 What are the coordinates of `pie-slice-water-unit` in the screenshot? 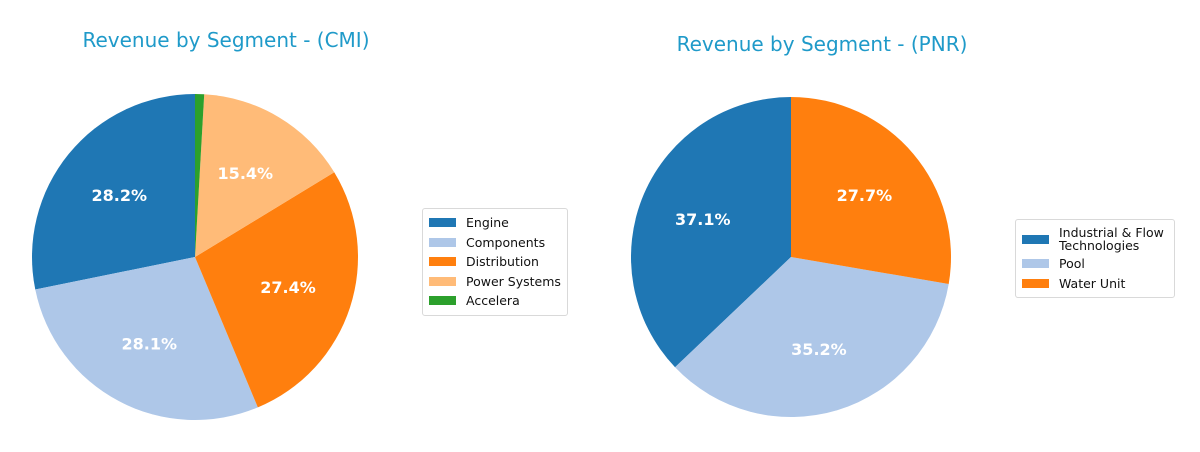 It's located at (871, 191).